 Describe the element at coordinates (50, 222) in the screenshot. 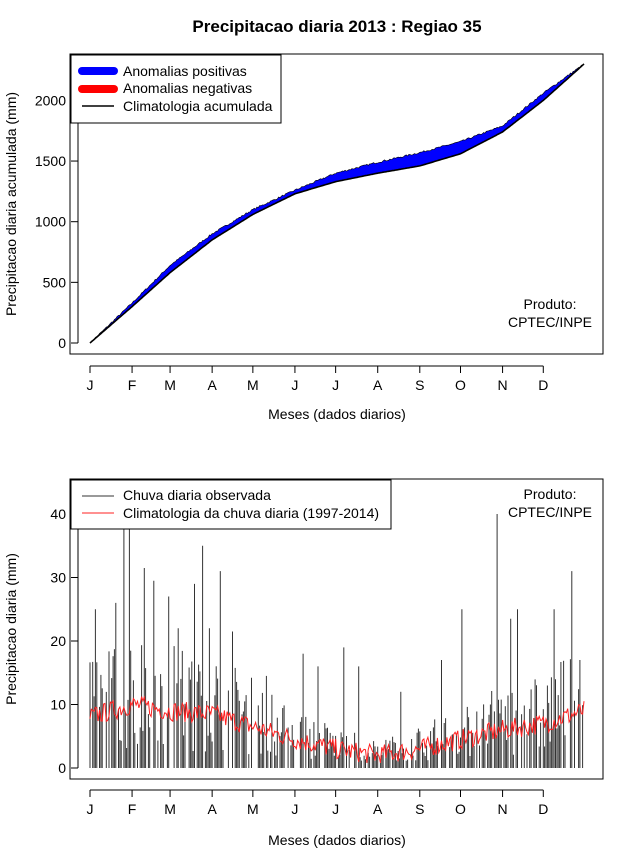

I see `y-tick-label: 1000` at that location.